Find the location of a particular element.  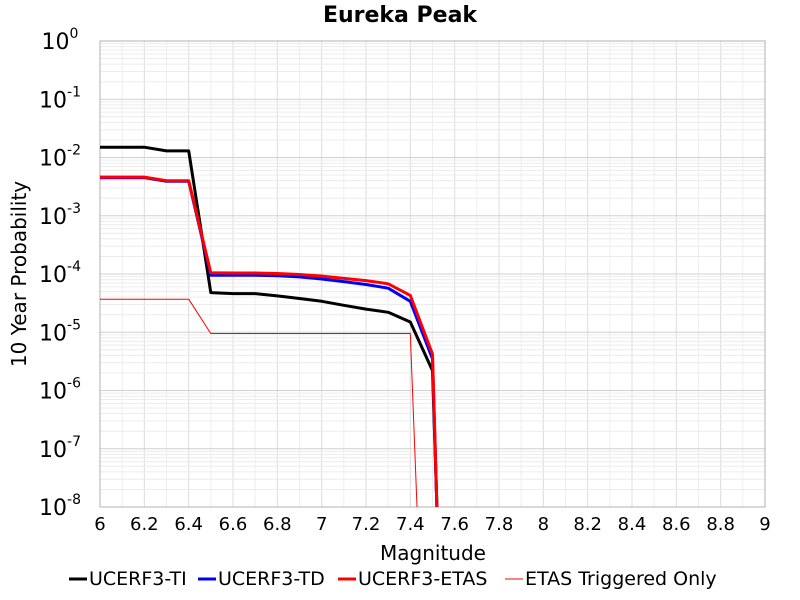

x-tick-label: 7.6 is located at coordinates (454, 524).